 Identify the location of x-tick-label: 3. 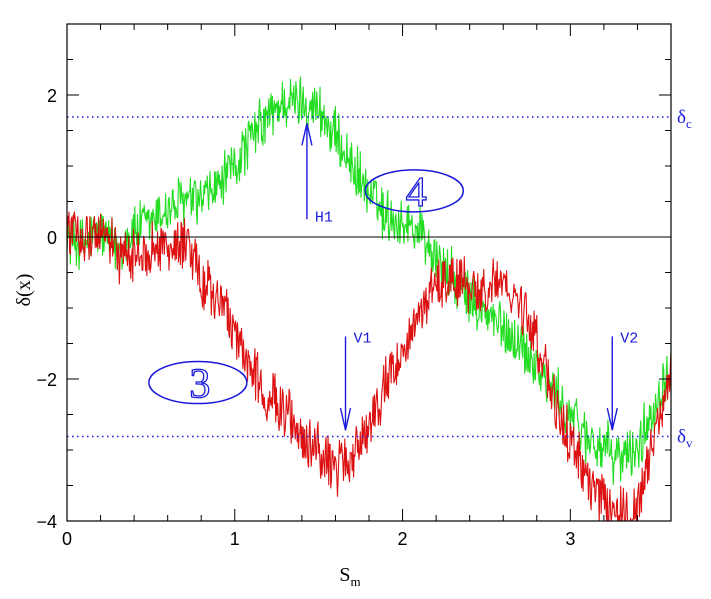
(570, 539).